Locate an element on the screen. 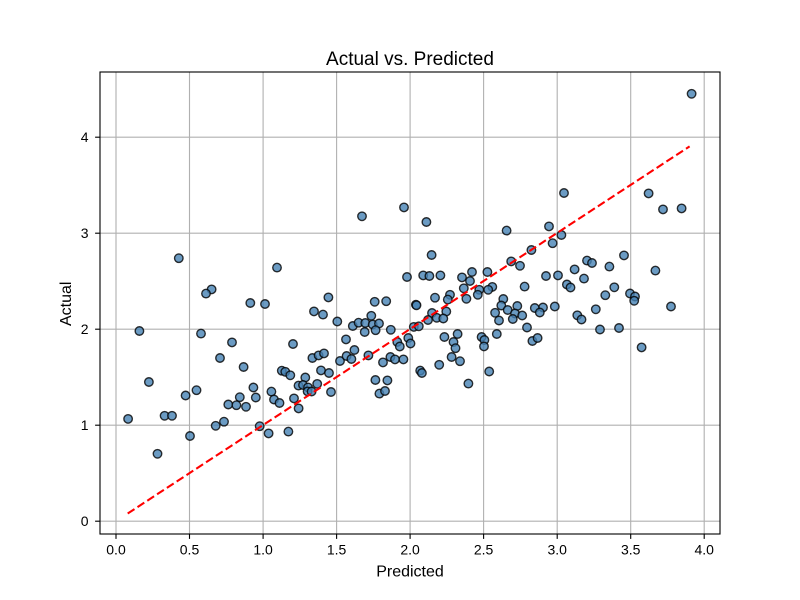 The image size is (800, 600). svg-text: 2.0 is located at coordinates (410, 550).